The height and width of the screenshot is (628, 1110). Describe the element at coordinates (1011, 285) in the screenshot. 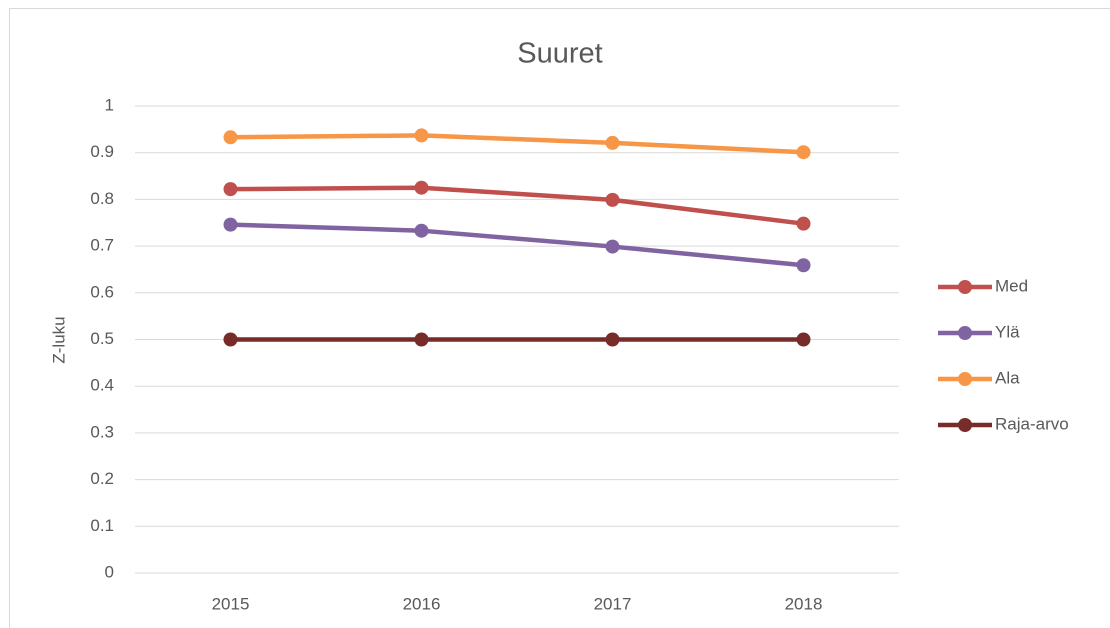

I see `legend-label: Med` at that location.